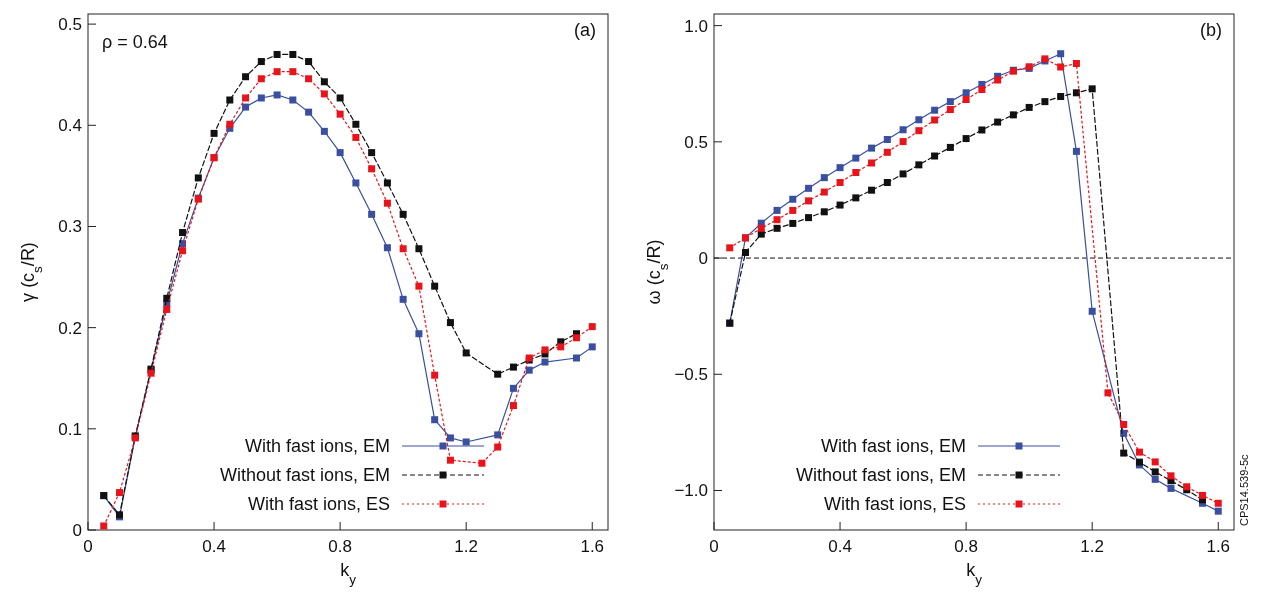 Image resolution: width=1269 pixels, height=592 pixels. What do you see at coordinates (691, 491) in the screenshot?
I see `y-tick-label: −1.0` at bounding box center [691, 491].